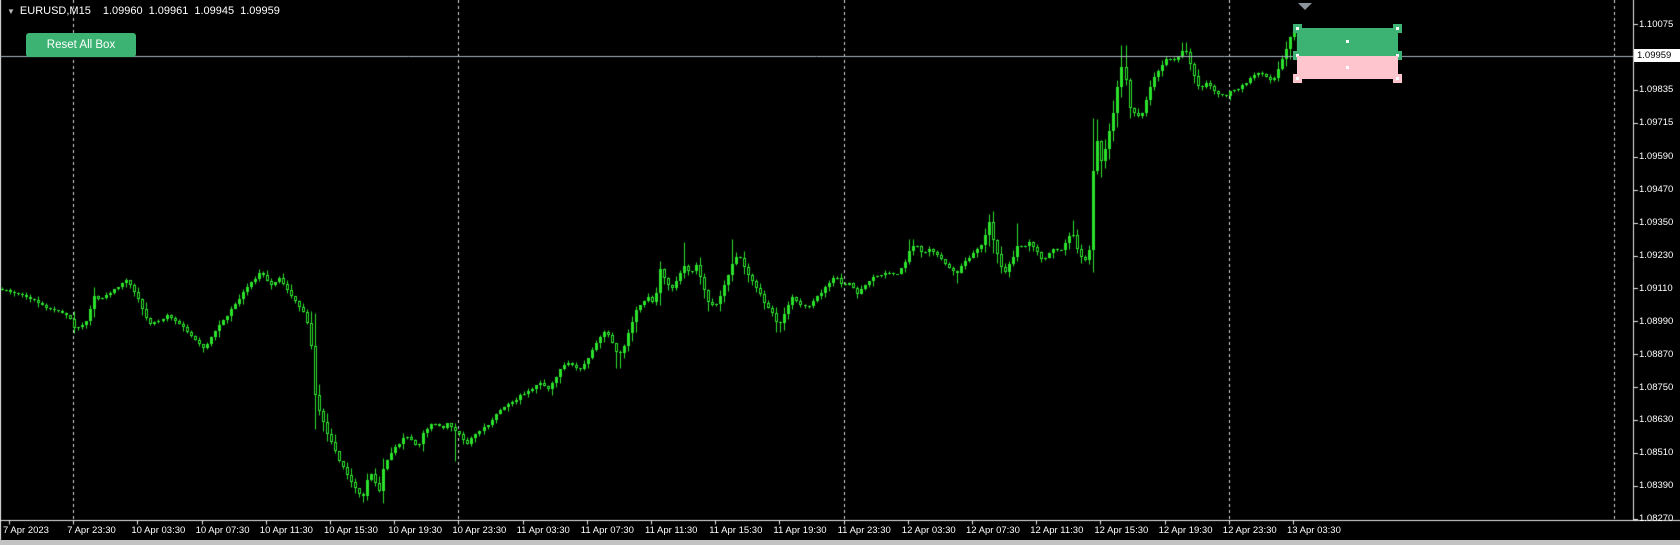 The width and height of the screenshot is (1680, 545). What do you see at coordinates (286, 530) in the screenshot?
I see `time-tick-label: 10 Apr 11:30` at bounding box center [286, 530].